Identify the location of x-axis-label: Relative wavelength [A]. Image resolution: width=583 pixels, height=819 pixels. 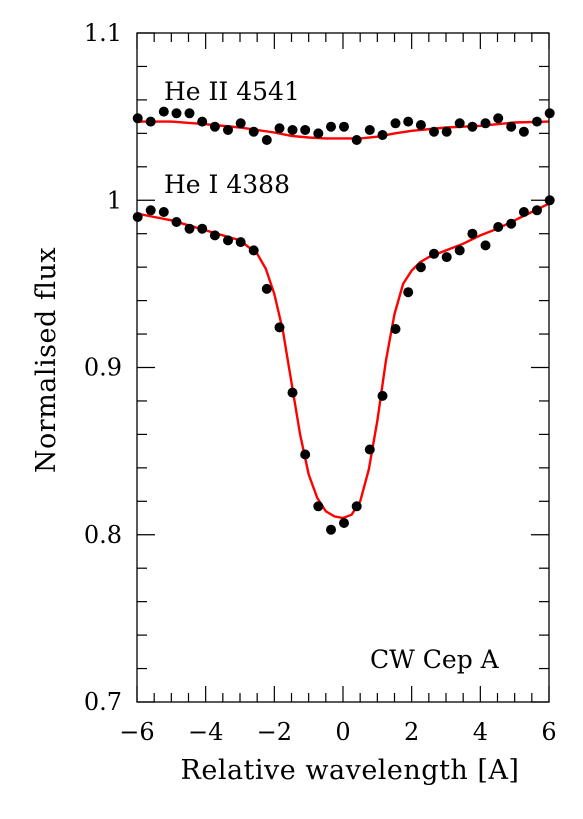
(350, 770).